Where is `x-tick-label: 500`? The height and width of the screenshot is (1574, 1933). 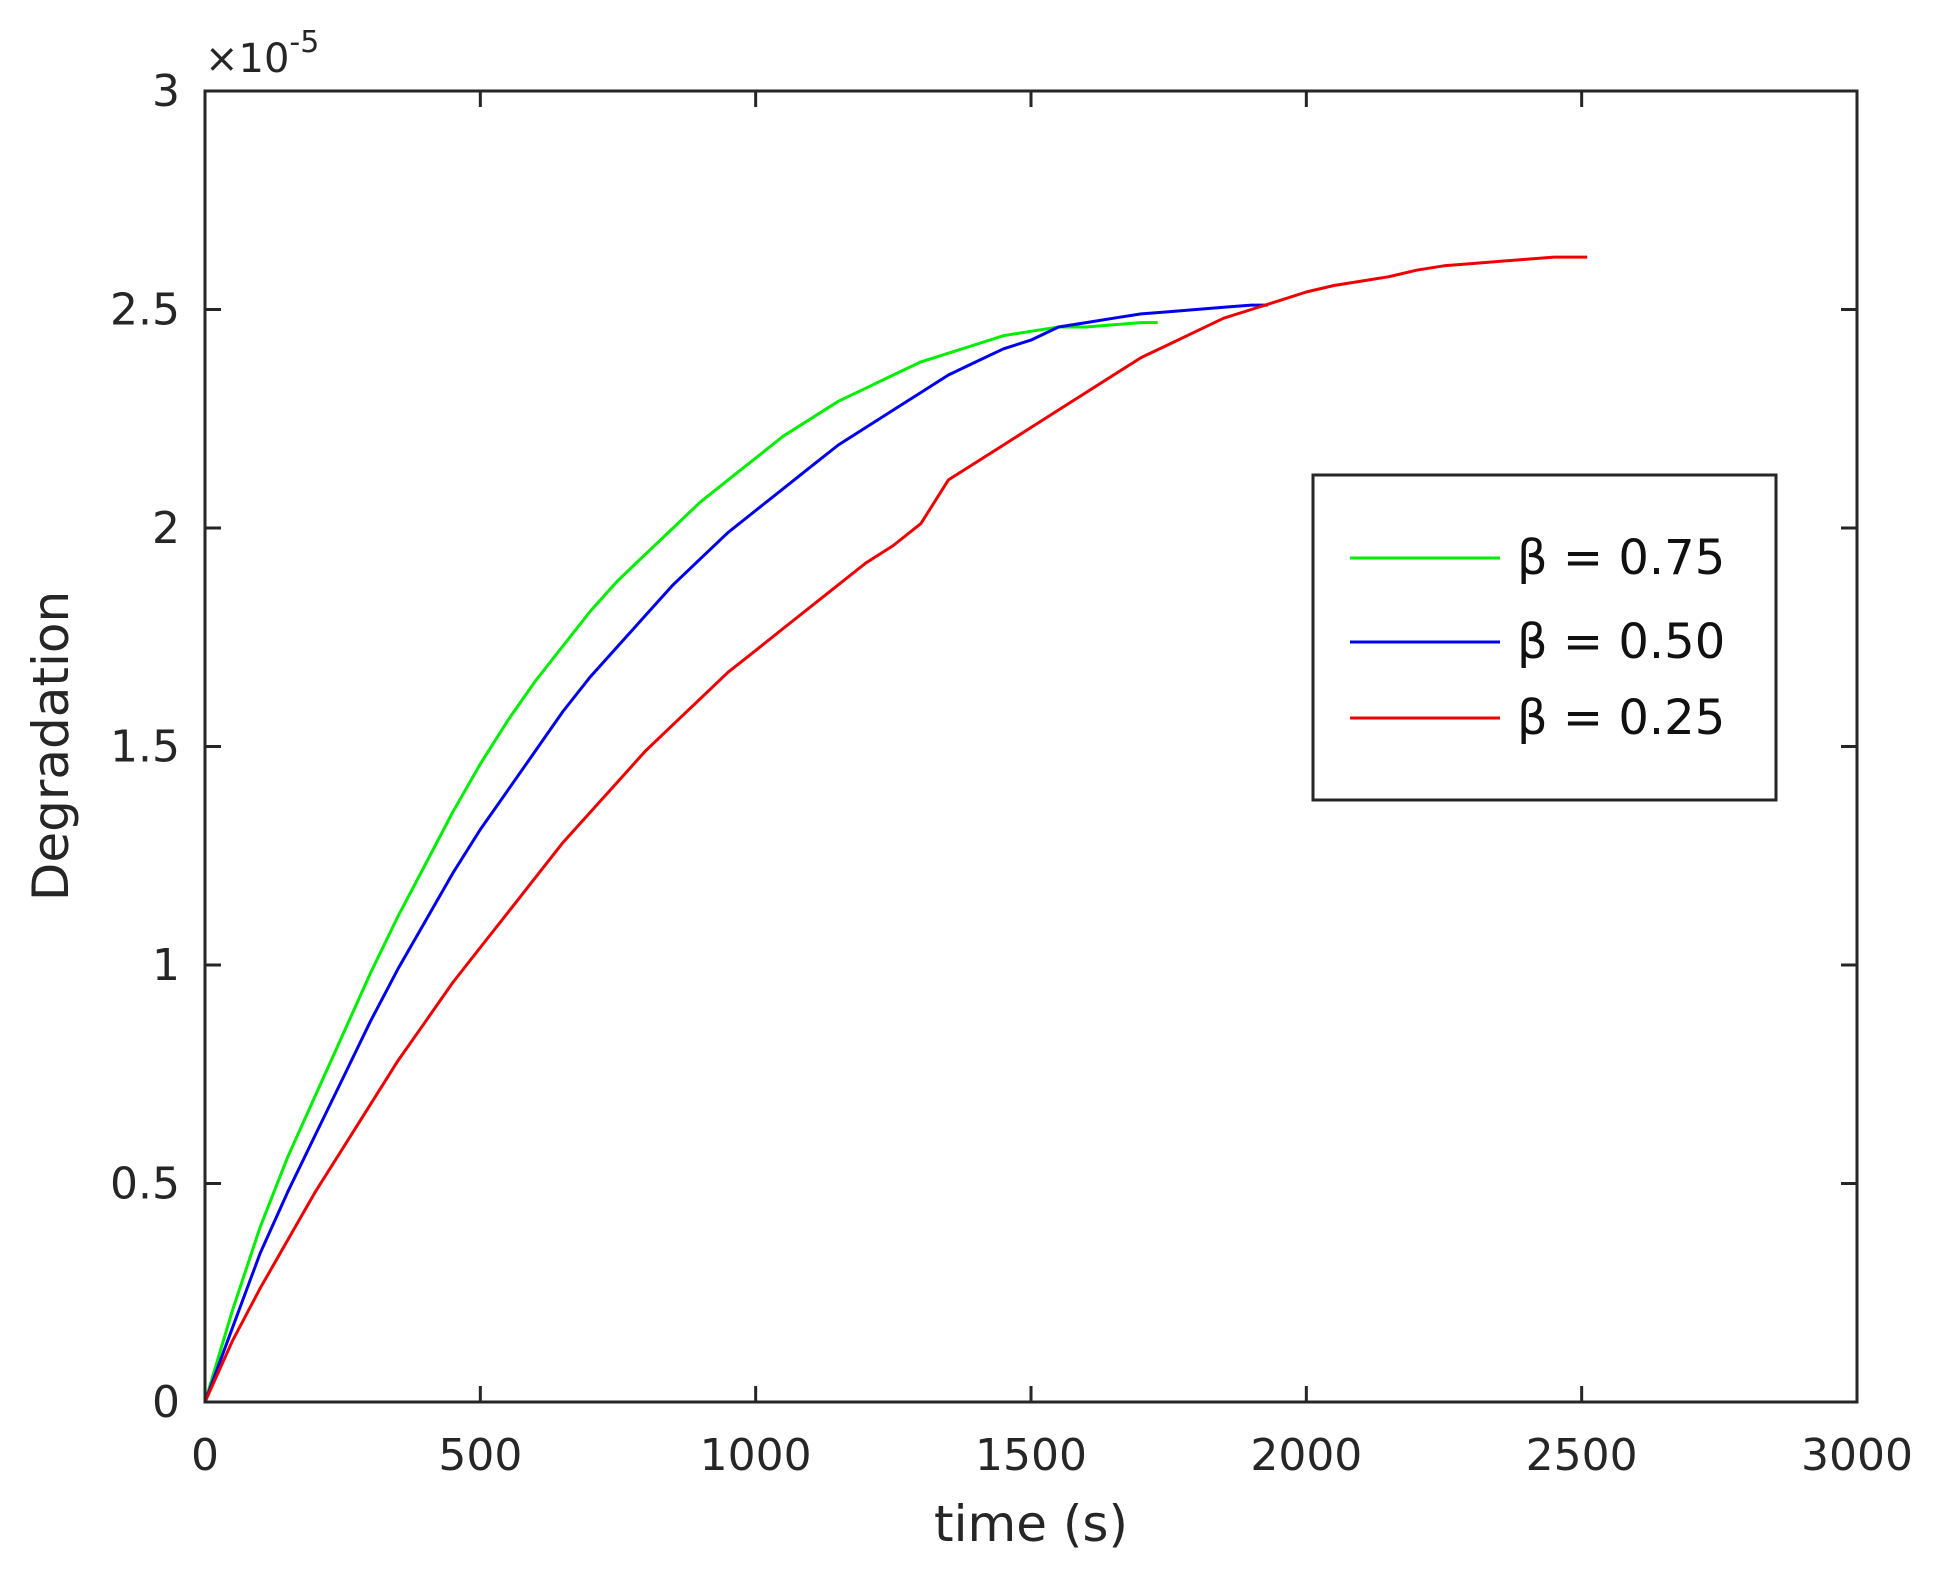
x-tick-label: 500 is located at coordinates (480, 1455).